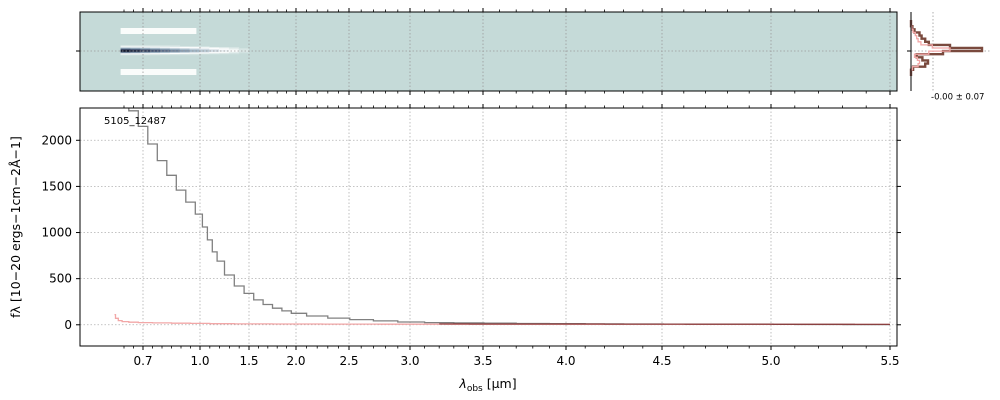 The image size is (1000, 400). What do you see at coordinates (158, 72) in the screenshot?
I see `trace-halo-lower` at bounding box center [158, 72].